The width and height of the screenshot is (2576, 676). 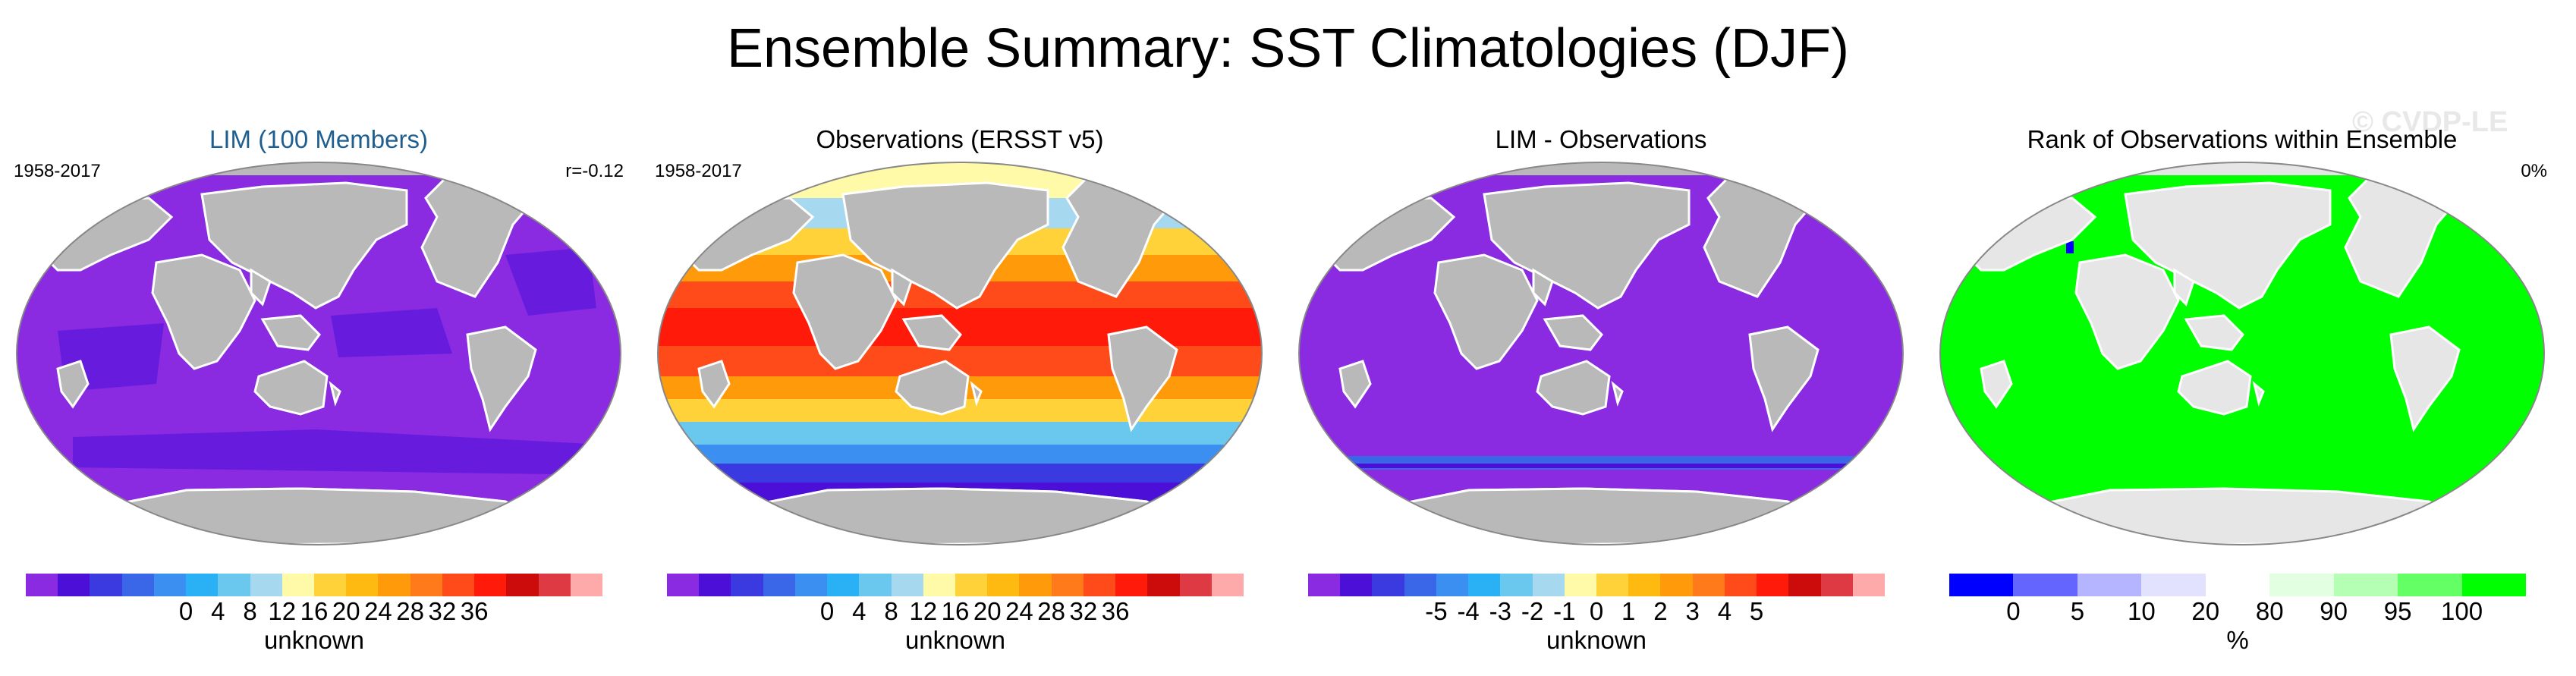 I want to click on colorbar-tick-label: 5, so click(x=1756, y=611).